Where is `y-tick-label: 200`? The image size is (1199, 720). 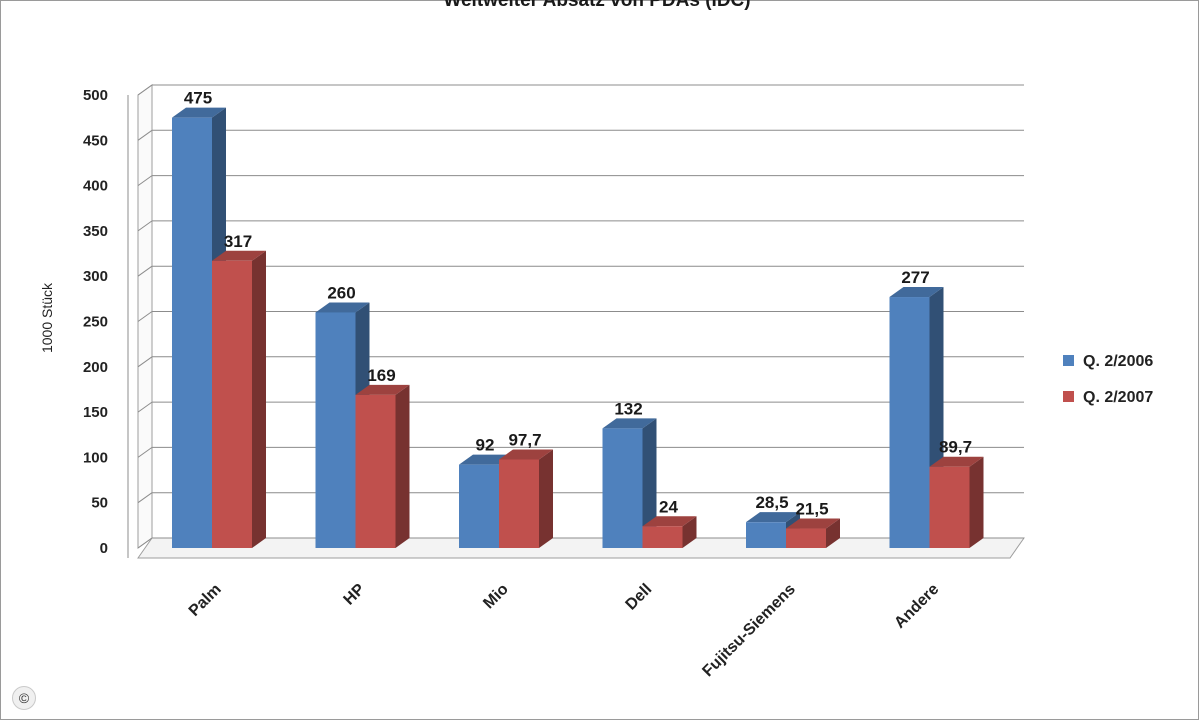
y-tick-label: 200 is located at coordinates (95, 367).